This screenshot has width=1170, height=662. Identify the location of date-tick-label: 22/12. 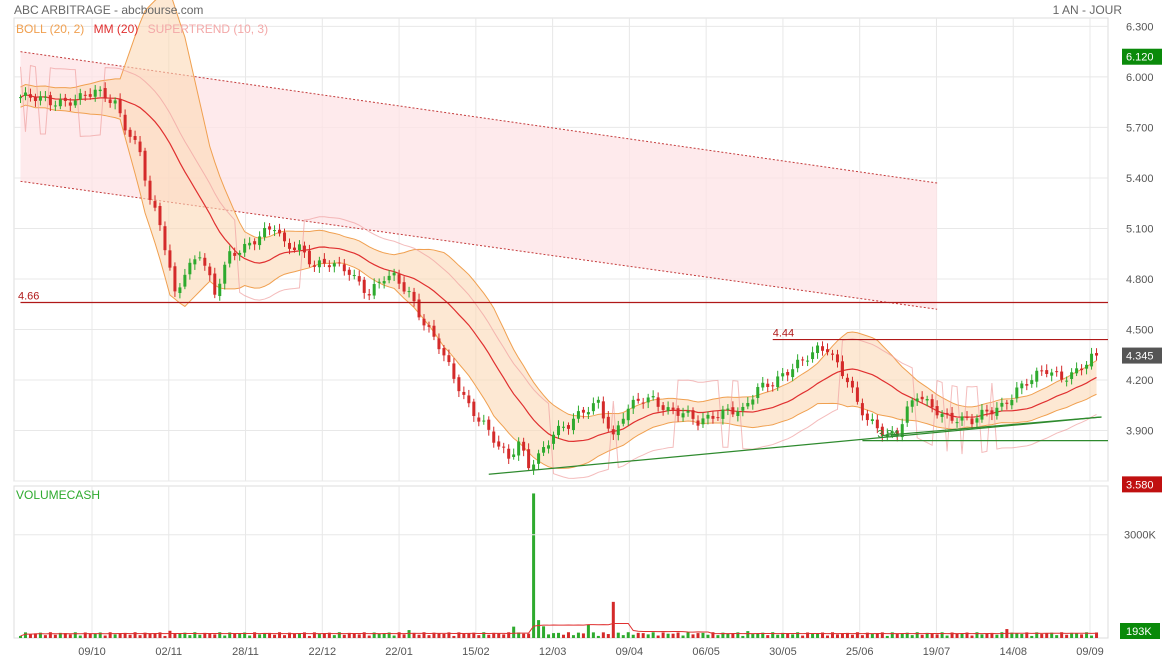
(323, 652).